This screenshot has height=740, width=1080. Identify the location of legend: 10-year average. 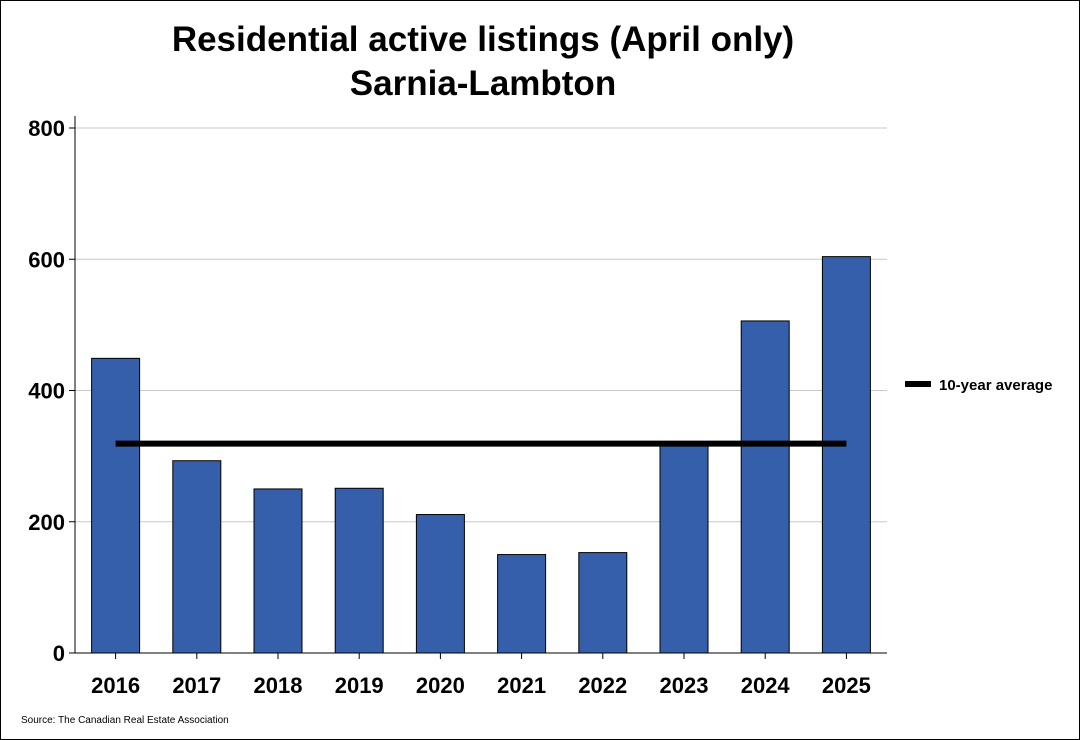
(978, 385).